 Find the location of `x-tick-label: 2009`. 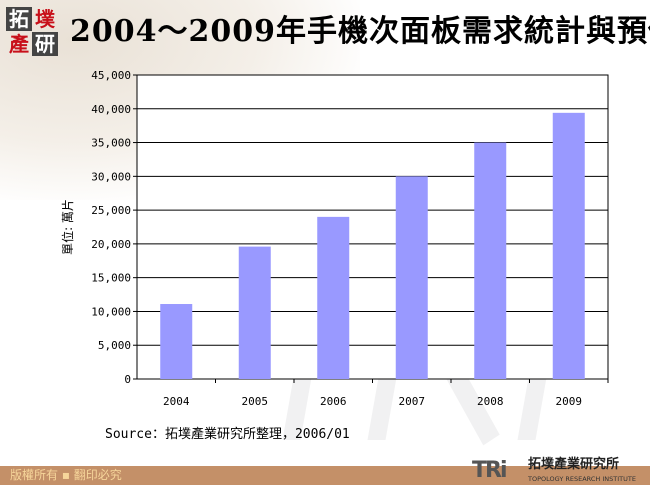

x-tick-label: 2009 is located at coordinates (569, 401).